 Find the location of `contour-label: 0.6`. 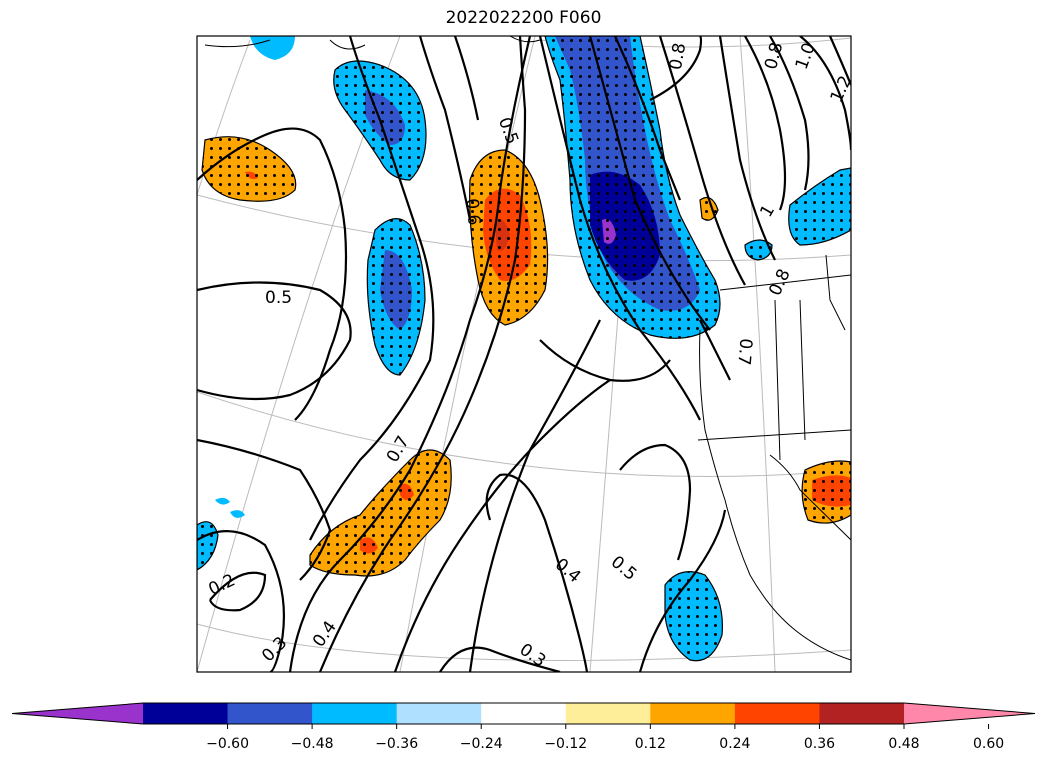

contour-label: 0.6 is located at coordinates (472, 212).